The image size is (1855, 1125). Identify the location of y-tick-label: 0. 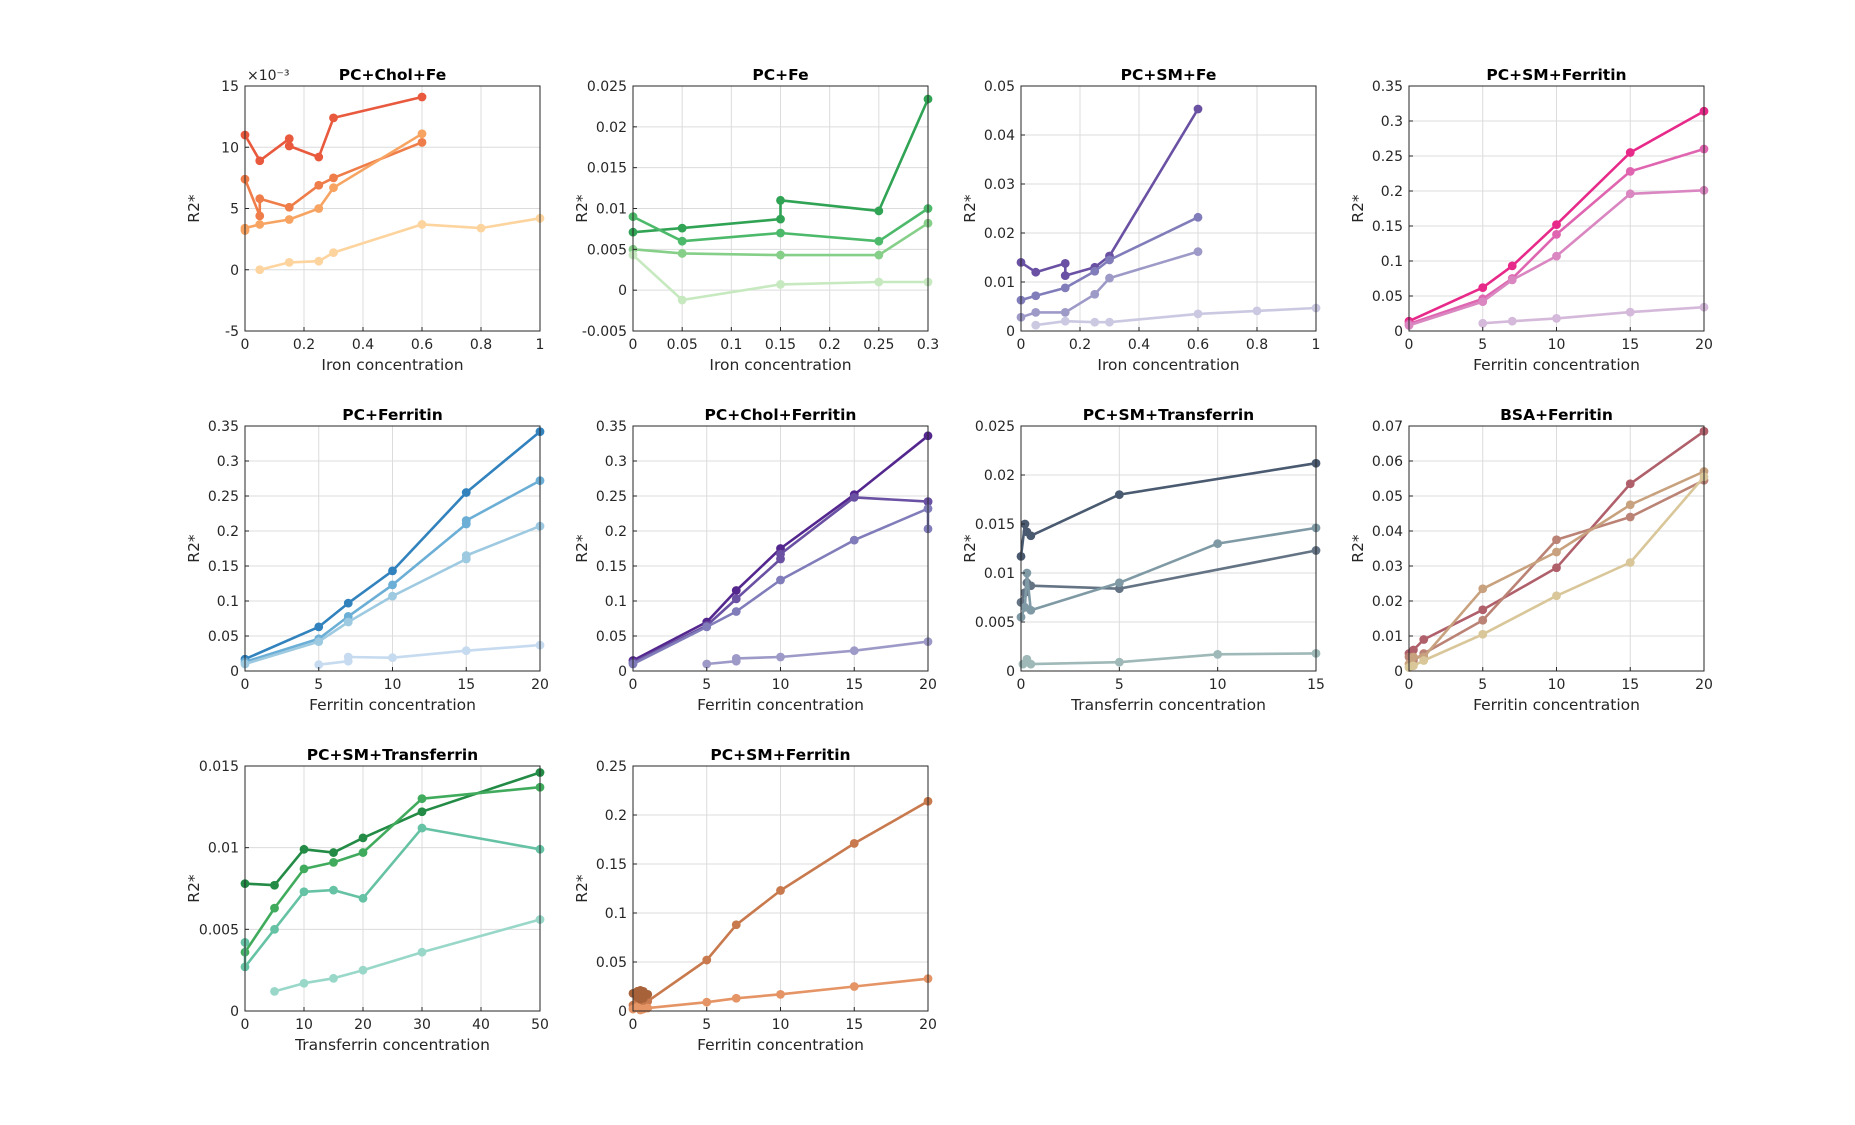
(1398, 332).